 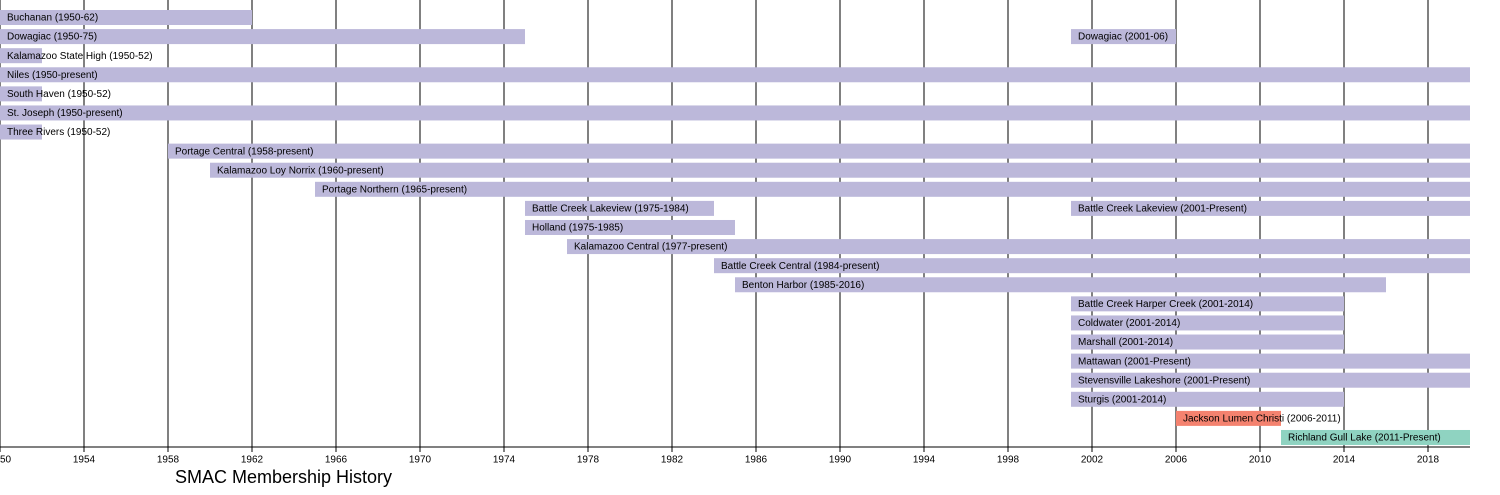 I want to click on bar-label: Buchanan (1950-62), so click(x=52, y=18).